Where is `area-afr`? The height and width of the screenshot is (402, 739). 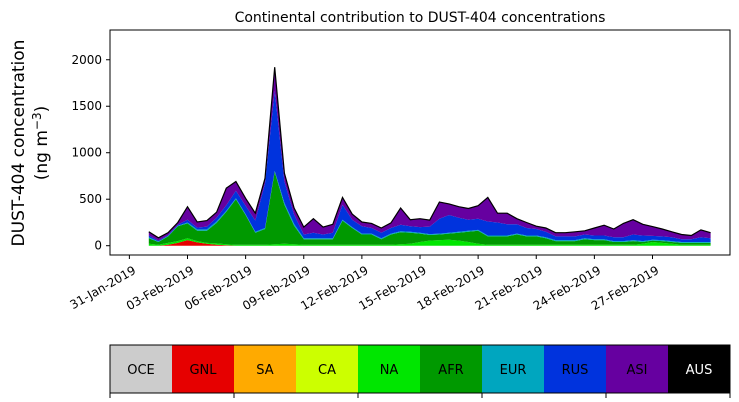 area-afr is located at coordinates (429, 208).